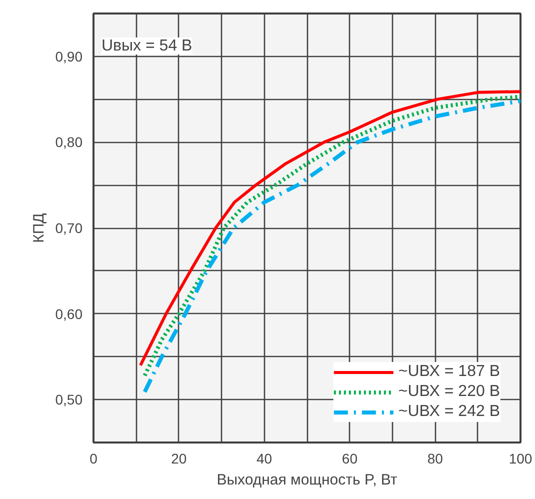 This screenshot has height=499, width=535. I want to click on annotation: Uвых = 54 В, so click(147, 46).